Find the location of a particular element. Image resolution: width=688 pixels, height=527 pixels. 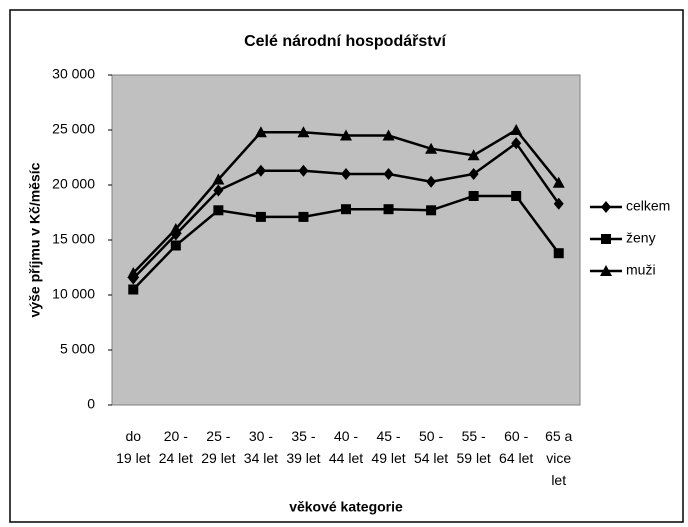

y-tick-label: 15 000 is located at coordinates (73, 239).